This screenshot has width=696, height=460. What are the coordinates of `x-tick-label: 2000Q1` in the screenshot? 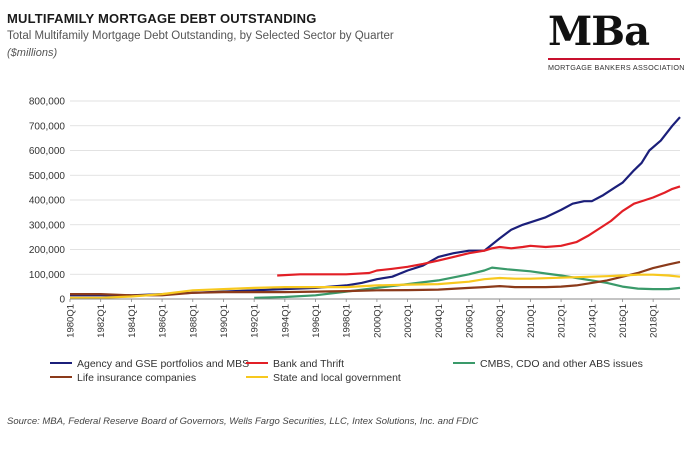 It's located at (377, 321).